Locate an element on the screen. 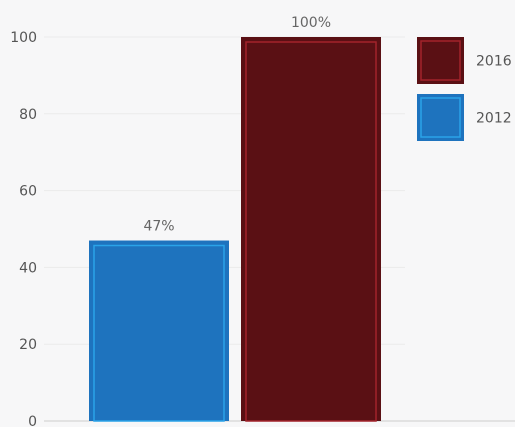 This screenshot has width=515, height=427. y-tick-label-60: 60 is located at coordinates (28, 192).